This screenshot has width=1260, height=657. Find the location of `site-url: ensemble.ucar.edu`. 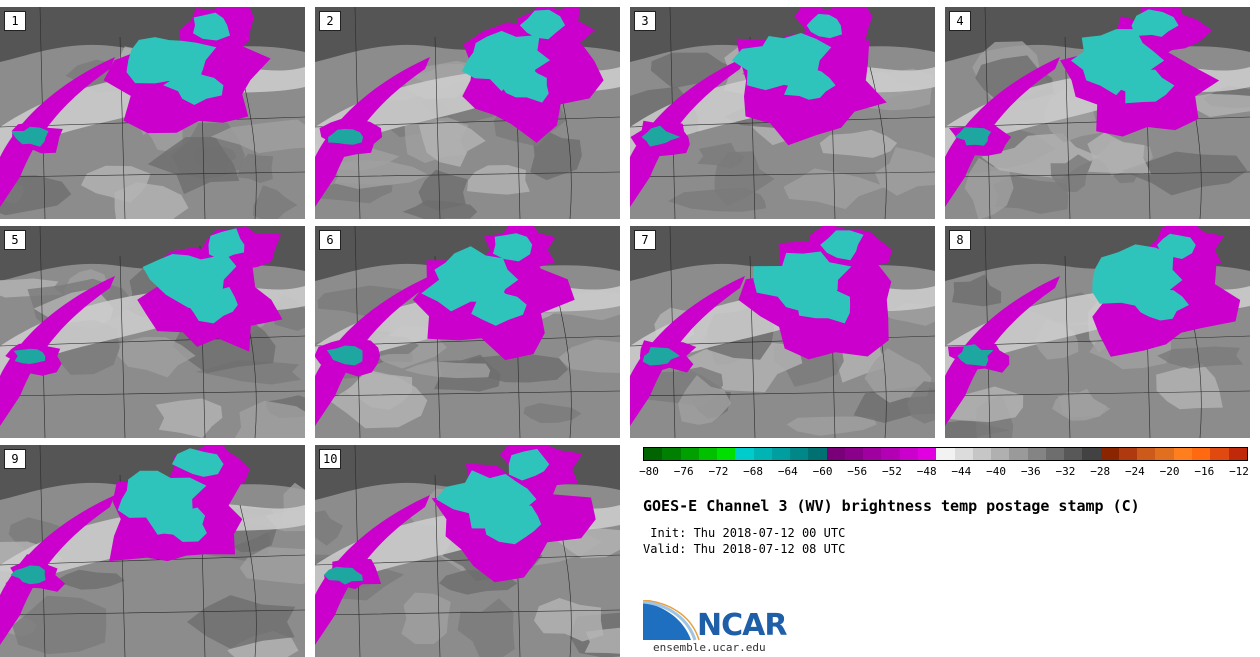

site-url: ensemble.ucar.edu is located at coordinates (709, 647).